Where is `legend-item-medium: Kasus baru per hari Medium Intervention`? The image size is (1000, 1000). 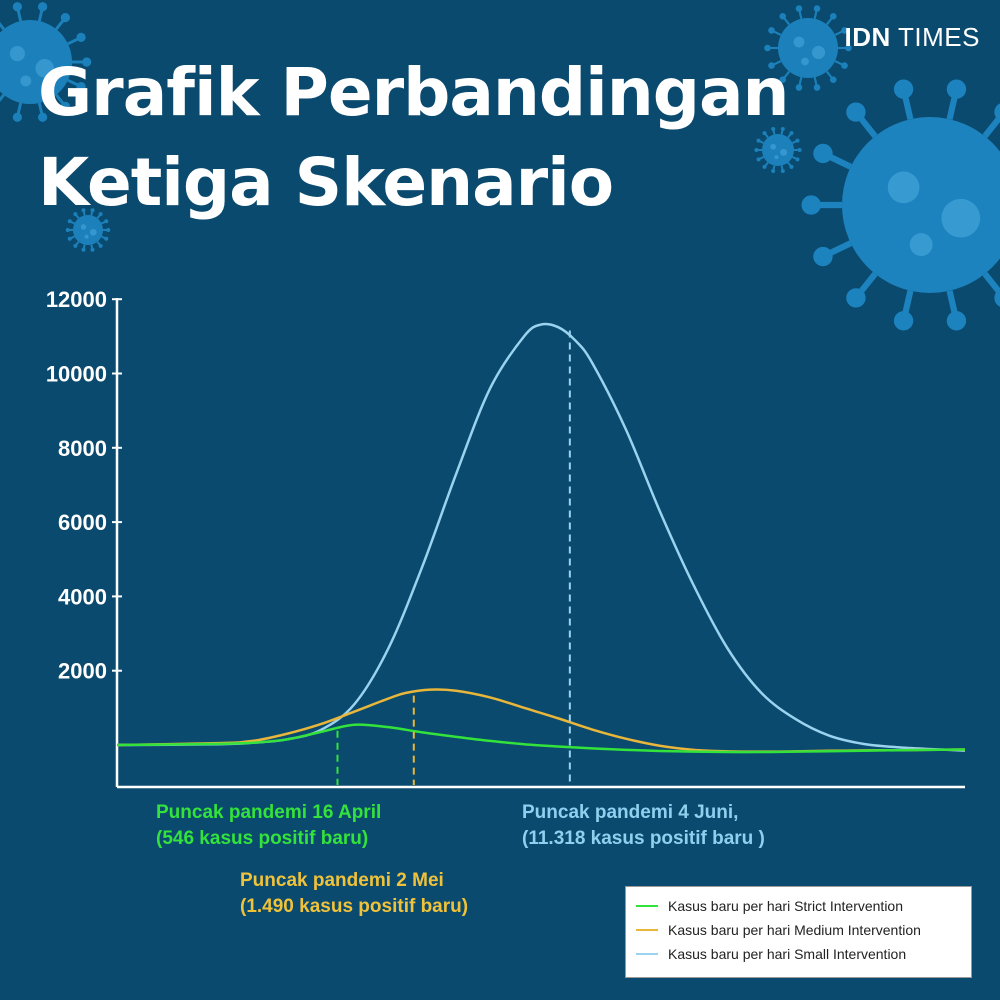 legend-item-medium: Kasus baru per hari Medium Intervention is located at coordinates (778, 930).